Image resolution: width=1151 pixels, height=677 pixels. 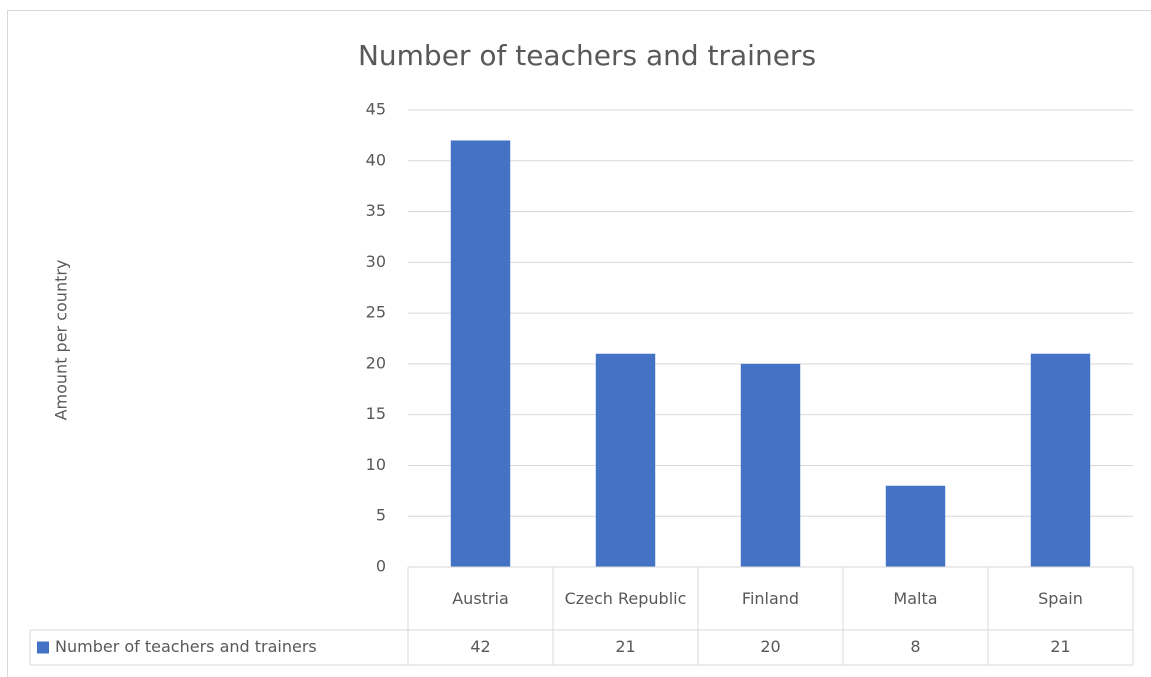 I want to click on x-tick-label: Czech Republic, so click(x=625, y=598).